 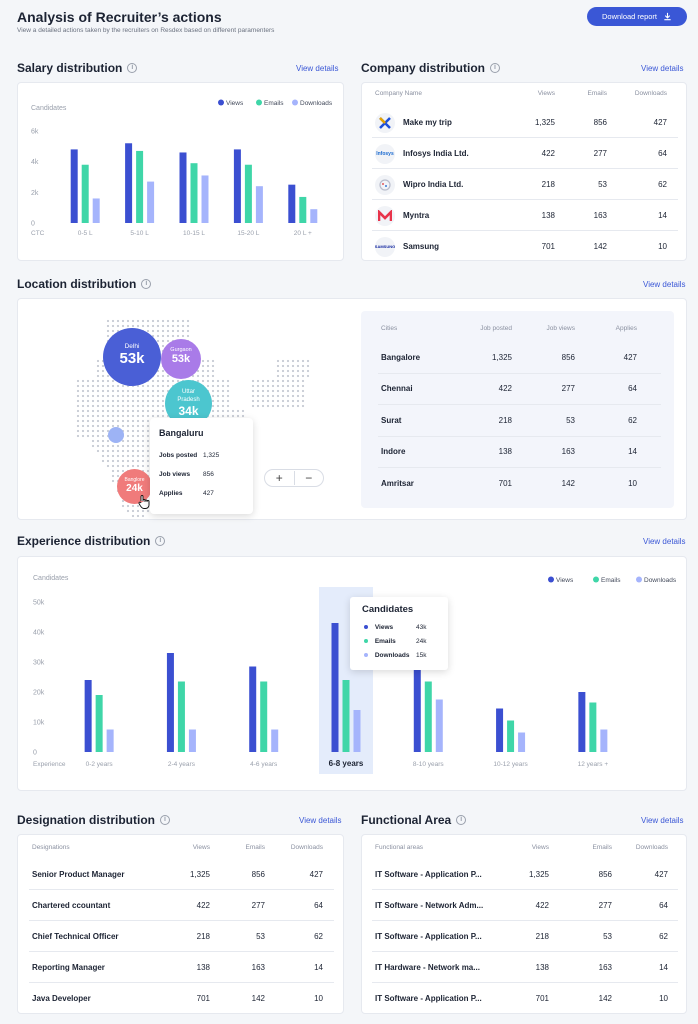 I want to click on column-header: Applies, so click(x=626, y=328).